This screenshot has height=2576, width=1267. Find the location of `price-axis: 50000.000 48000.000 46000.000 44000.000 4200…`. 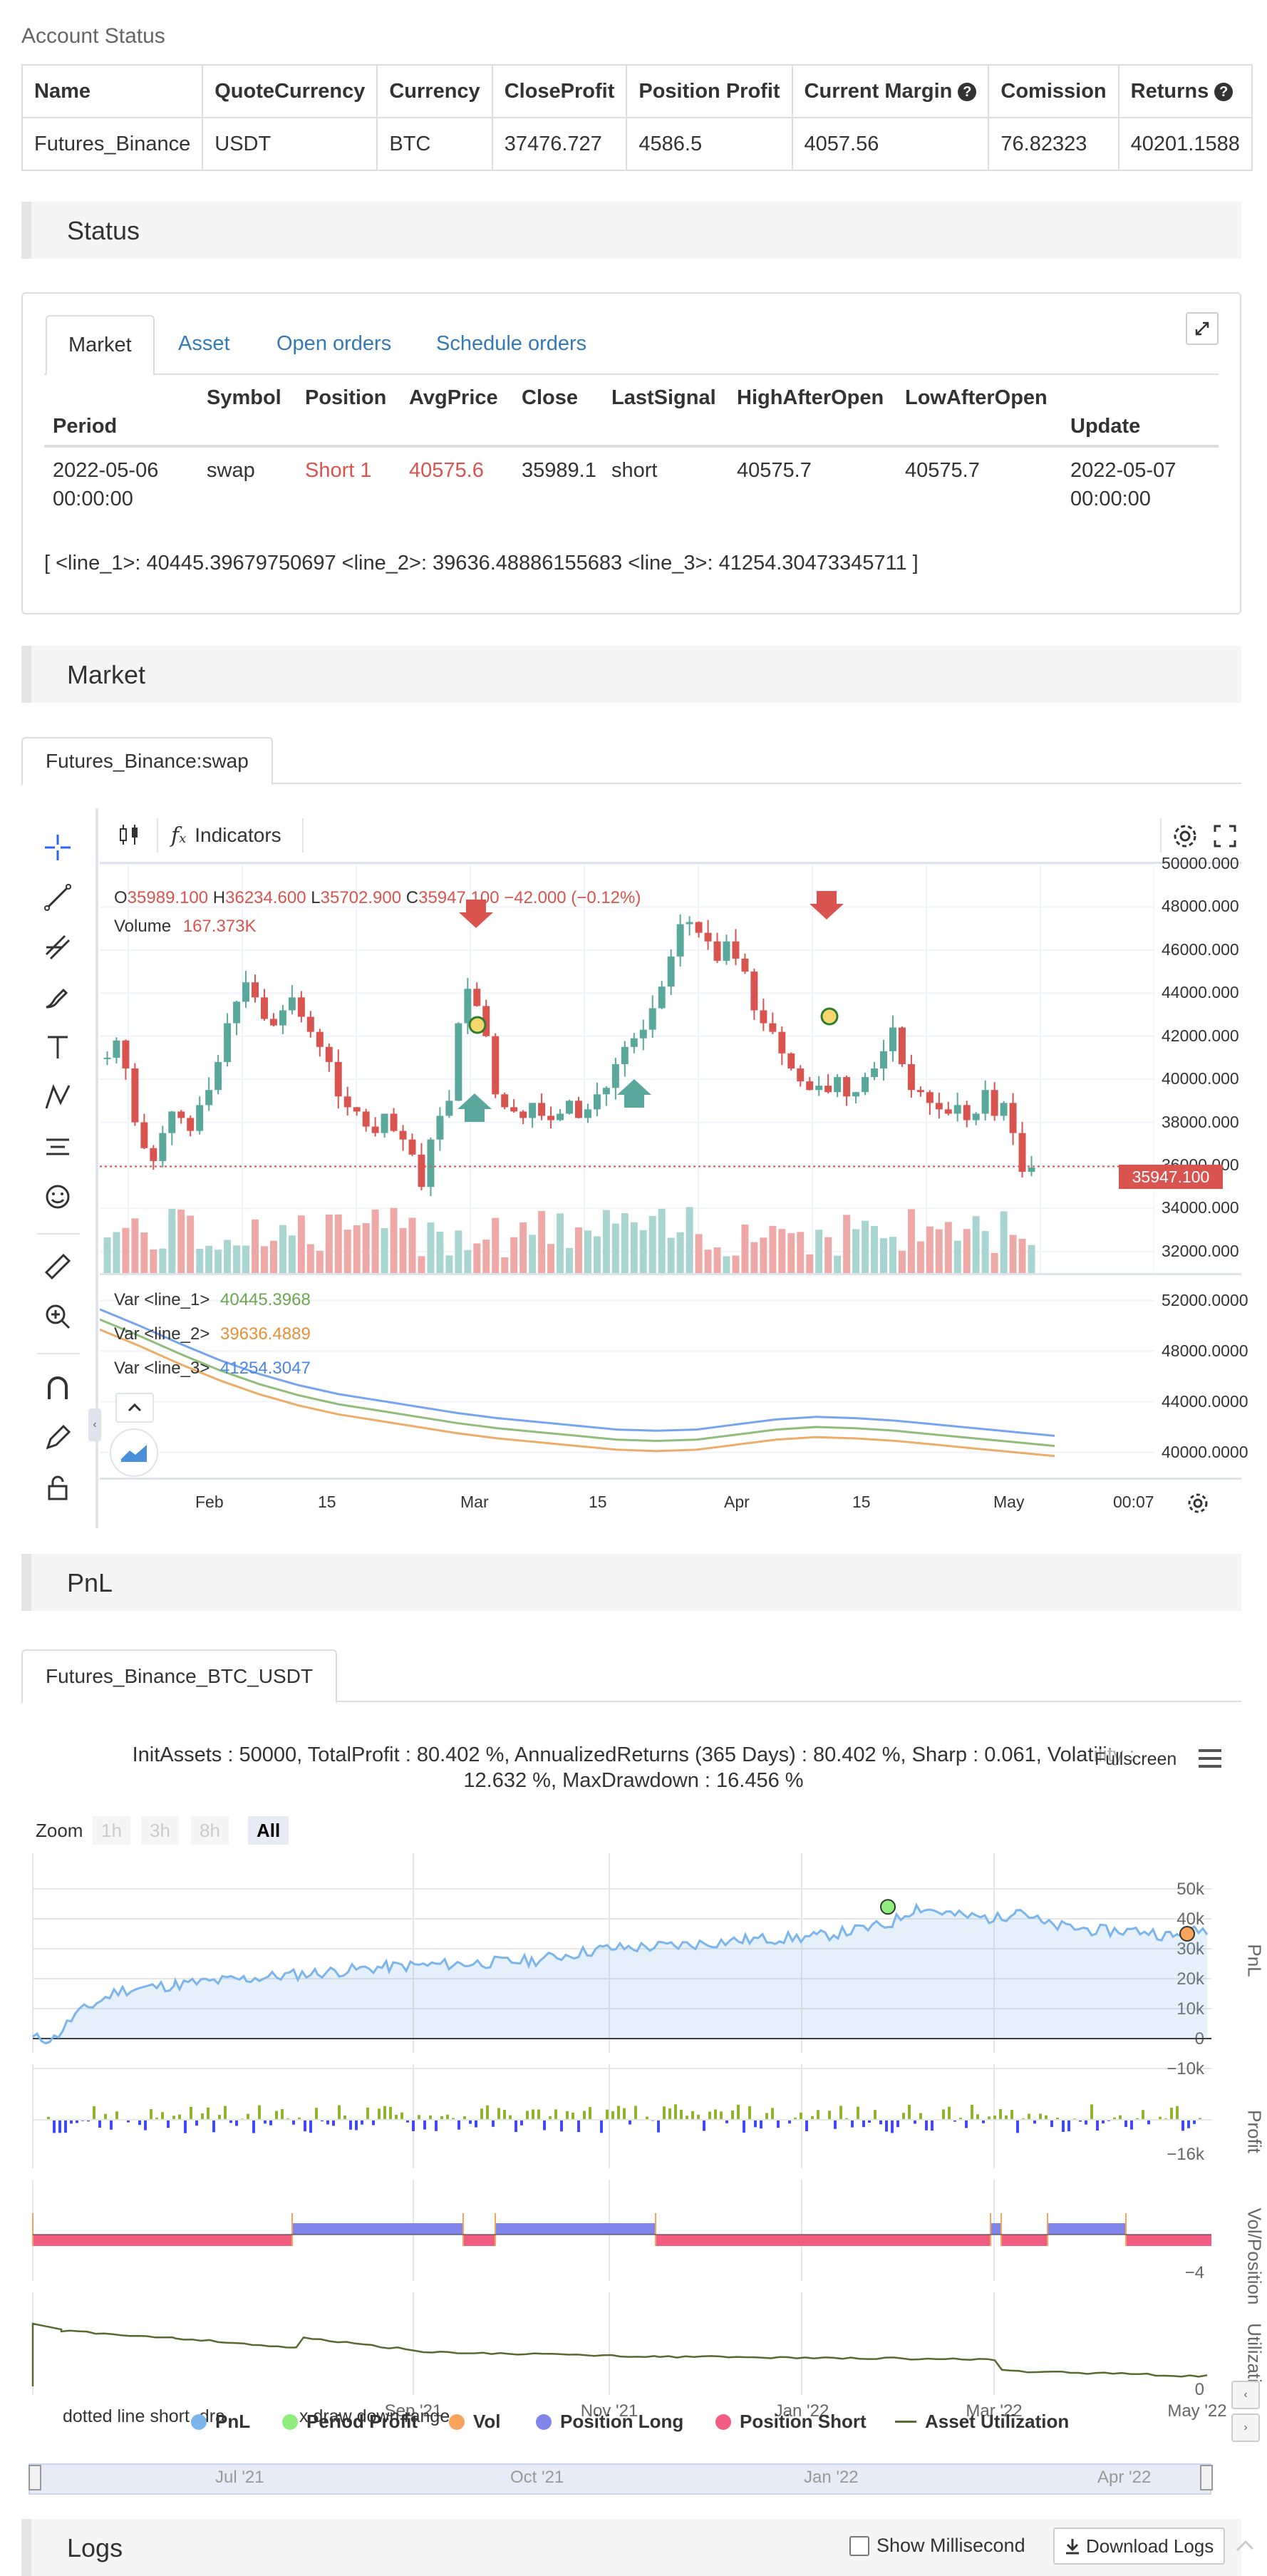

price-axis: 50000.000 48000.000 46000.000 44000.000 4200… is located at coordinates (1197, 1063).